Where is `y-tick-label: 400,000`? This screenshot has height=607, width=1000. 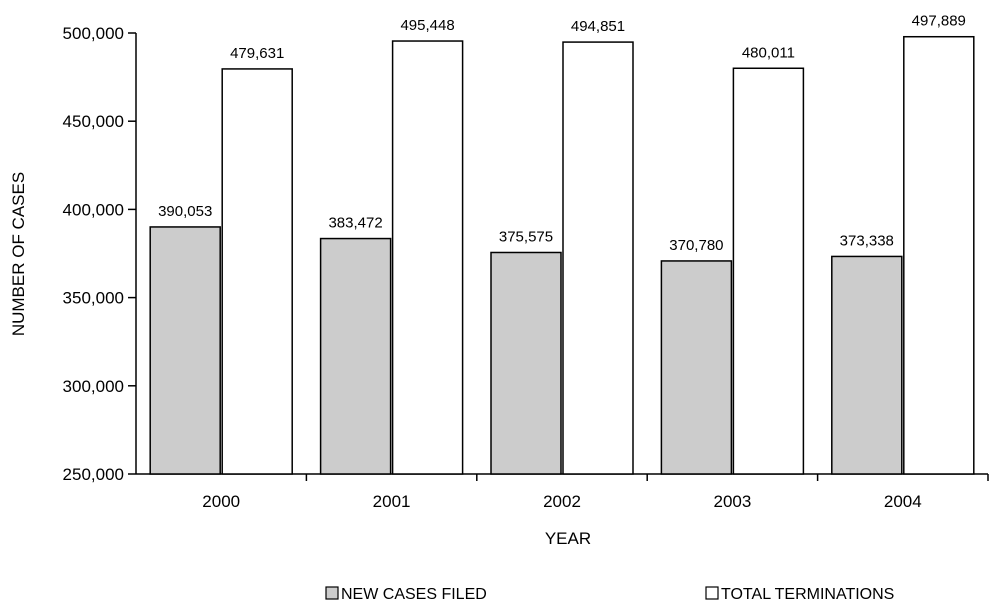 y-tick-label: 400,000 is located at coordinates (93, 209).